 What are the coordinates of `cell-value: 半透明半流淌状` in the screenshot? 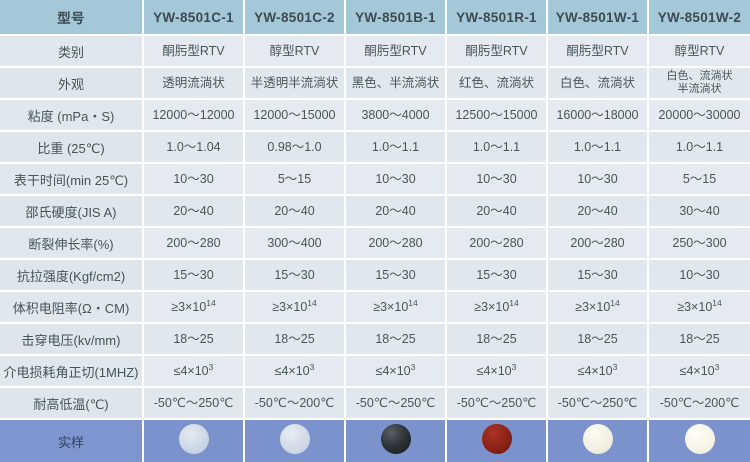 It's located at (295, 84).